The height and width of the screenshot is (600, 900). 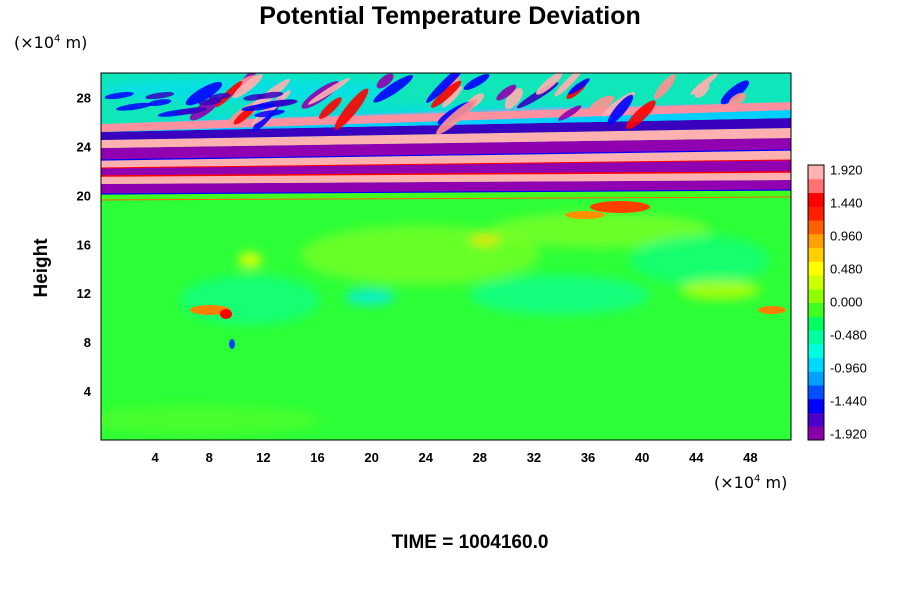 I want to click on chart-title: Potential Temperature Deviation, so click(x=450, y=16).